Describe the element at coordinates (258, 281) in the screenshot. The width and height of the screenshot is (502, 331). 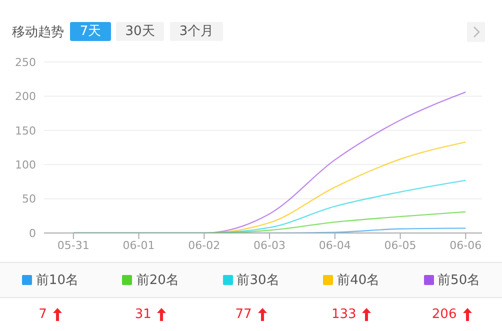
I see `legend-label: 前30名` at that location.